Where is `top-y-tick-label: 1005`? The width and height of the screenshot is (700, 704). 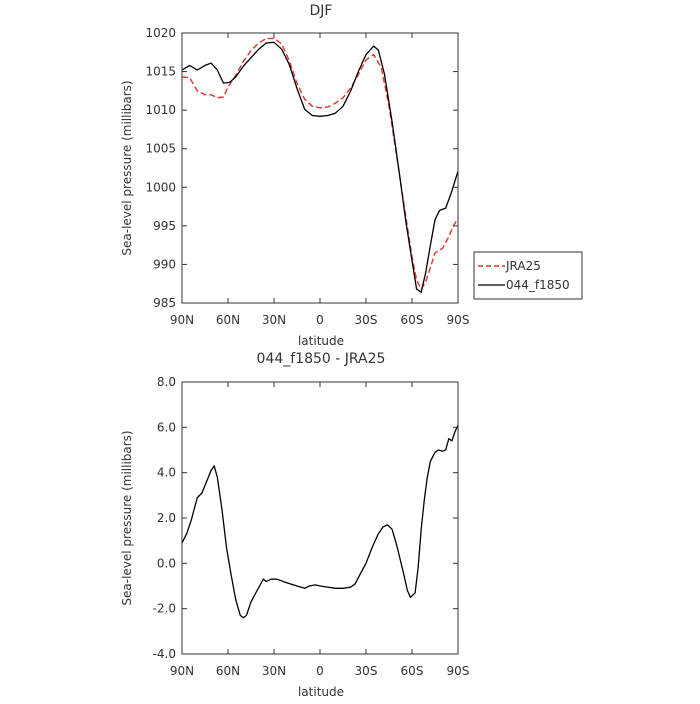 top-y-tick-label: 1005 is located at coordinates (160, 149).